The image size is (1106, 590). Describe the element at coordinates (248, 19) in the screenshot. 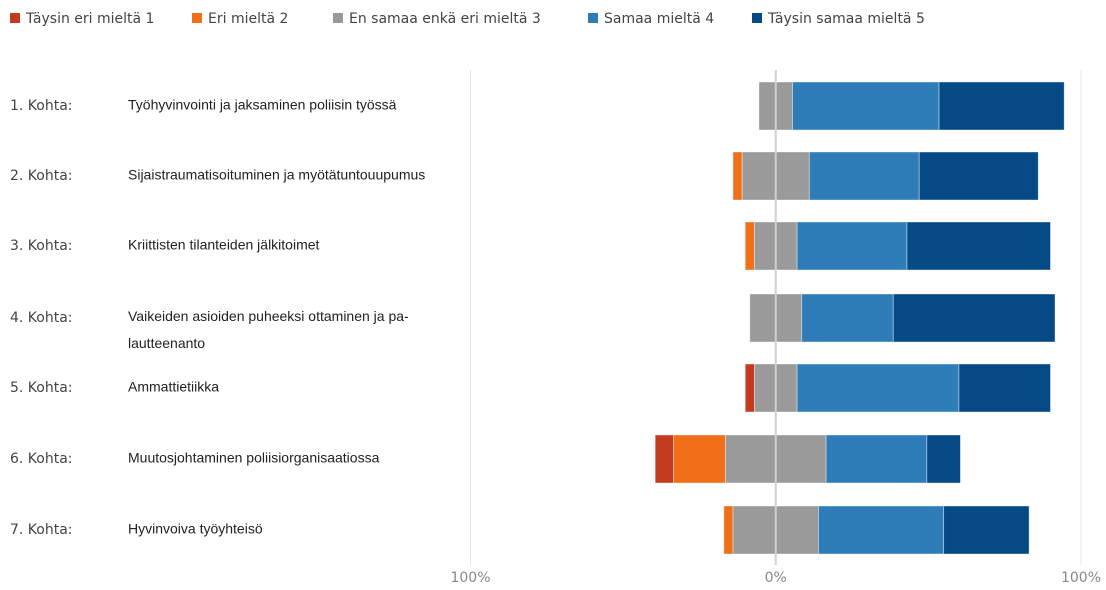

I see `legend-label: Eri mieltä 2` at that location.